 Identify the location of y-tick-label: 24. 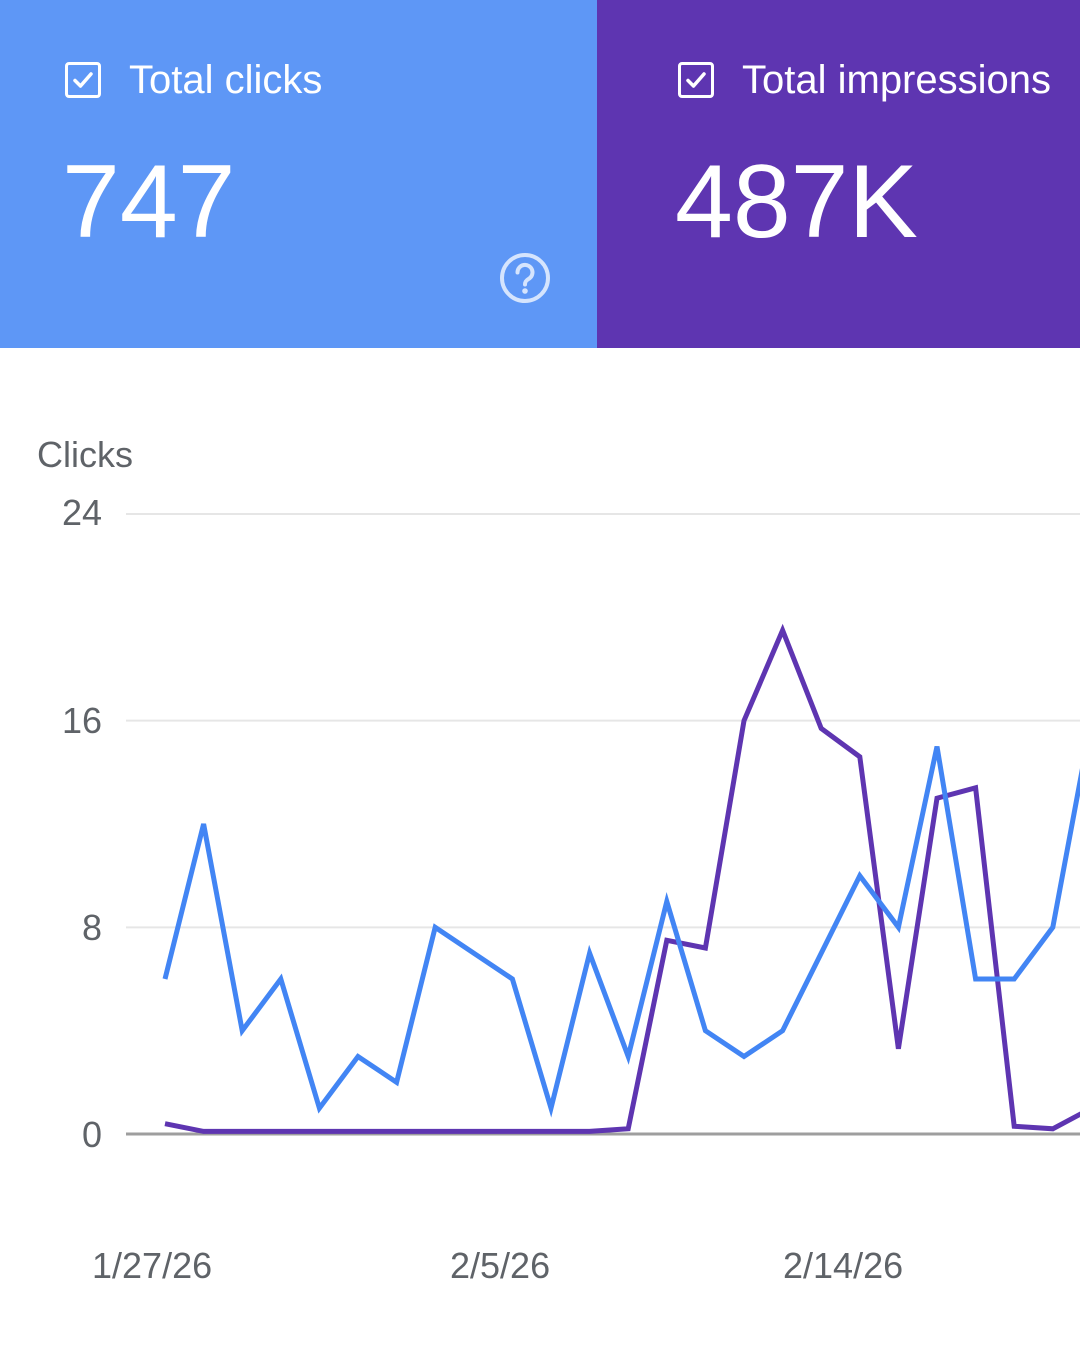
(81, 512).